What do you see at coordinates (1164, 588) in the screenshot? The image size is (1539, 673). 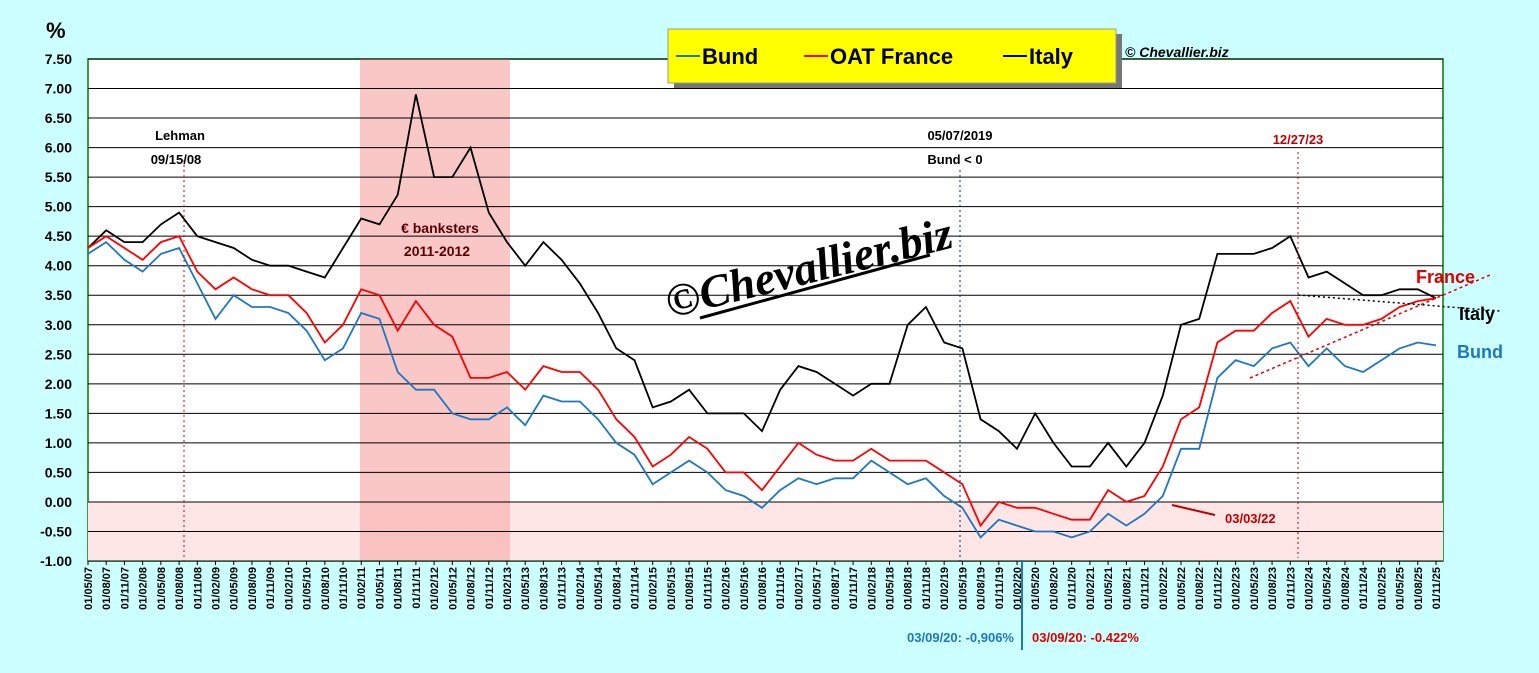 I see `x-tick-label: 01/02/22` at bounding box center [1164, 588].